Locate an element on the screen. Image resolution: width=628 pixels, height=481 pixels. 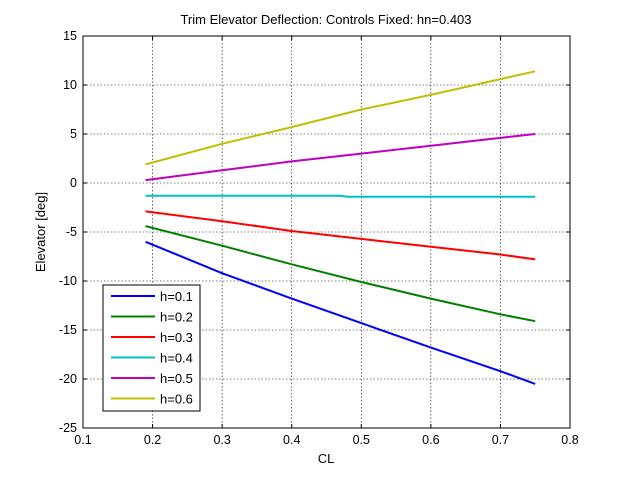
y-tick-label: 10 is located at coordinates (70, 85).